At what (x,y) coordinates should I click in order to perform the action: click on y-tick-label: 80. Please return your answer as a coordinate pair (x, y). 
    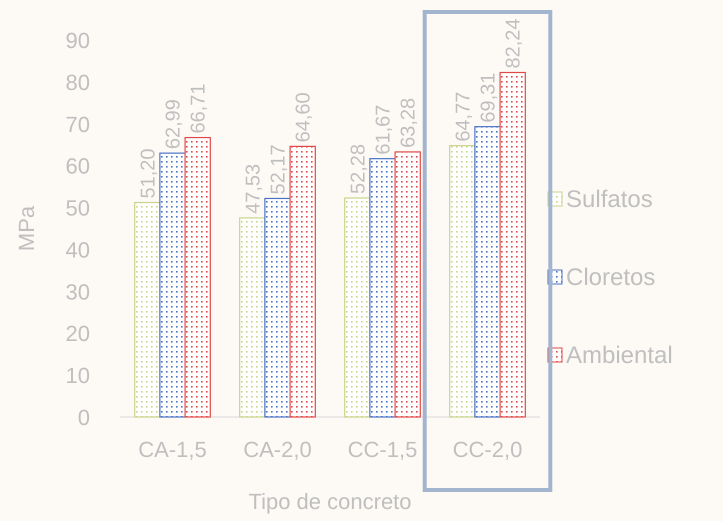
    Looking at the image, I should click on (78, 82).